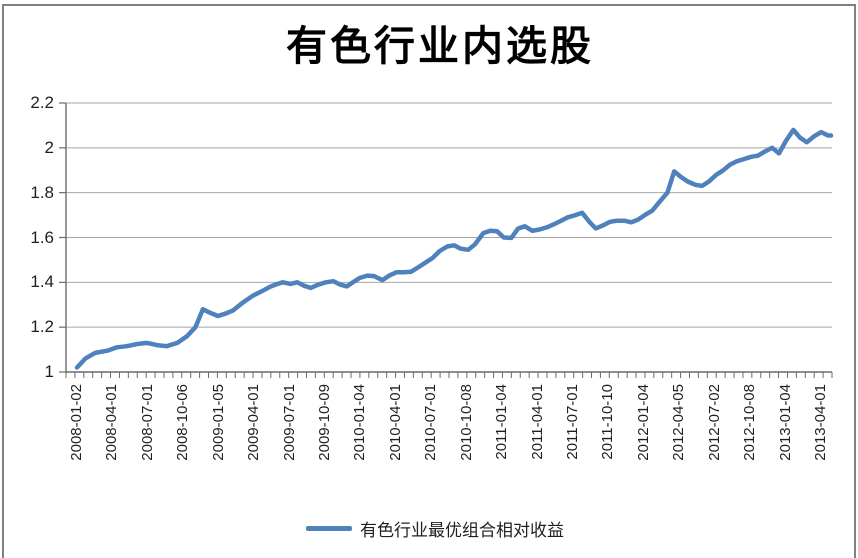 This screenshot has width=858, height=558. I want to click on x-axis-tick-label: 2010-01-04, so click(360, 422).